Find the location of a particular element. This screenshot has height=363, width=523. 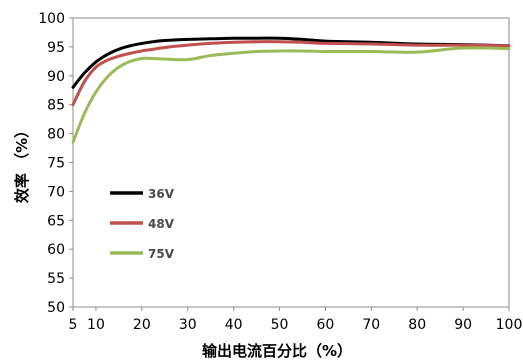

x-tick-label: 70 is located at coordinates (371, 325).